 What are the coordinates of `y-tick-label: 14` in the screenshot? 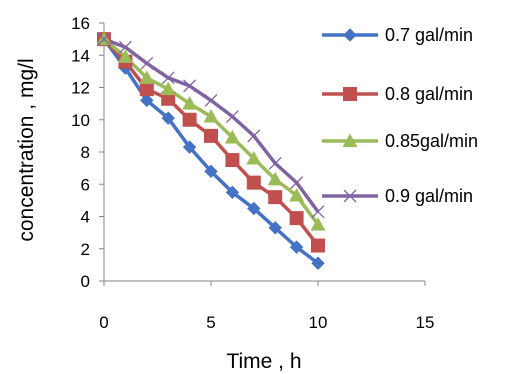 It's located at (80, 55).